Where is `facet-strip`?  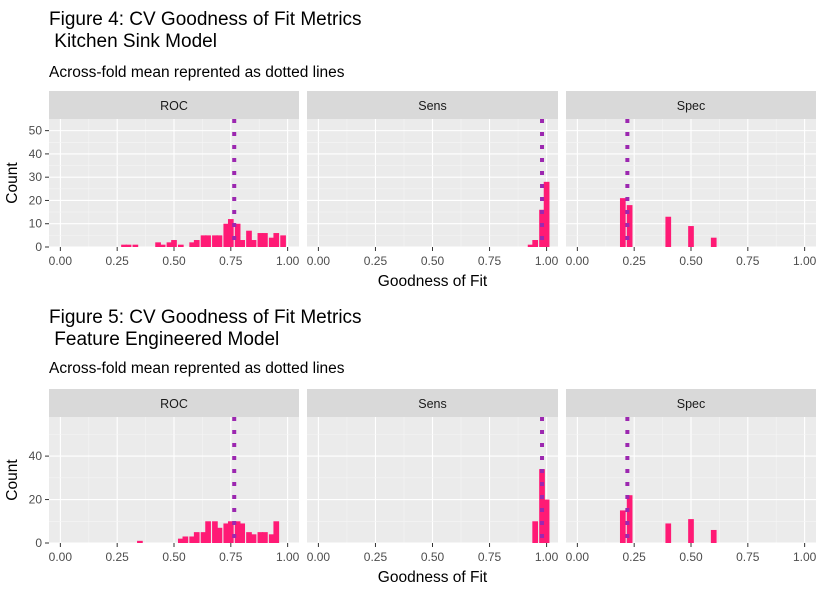
facet-strip is located at coordinates (691, 105).